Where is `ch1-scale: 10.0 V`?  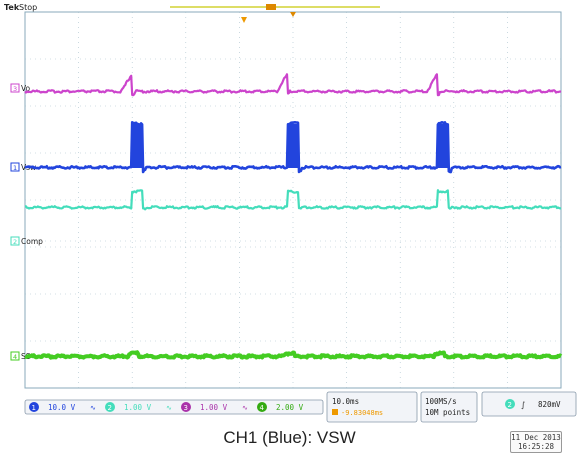 ch1-scale: 10.0 V is located at coordinates (62, 407).